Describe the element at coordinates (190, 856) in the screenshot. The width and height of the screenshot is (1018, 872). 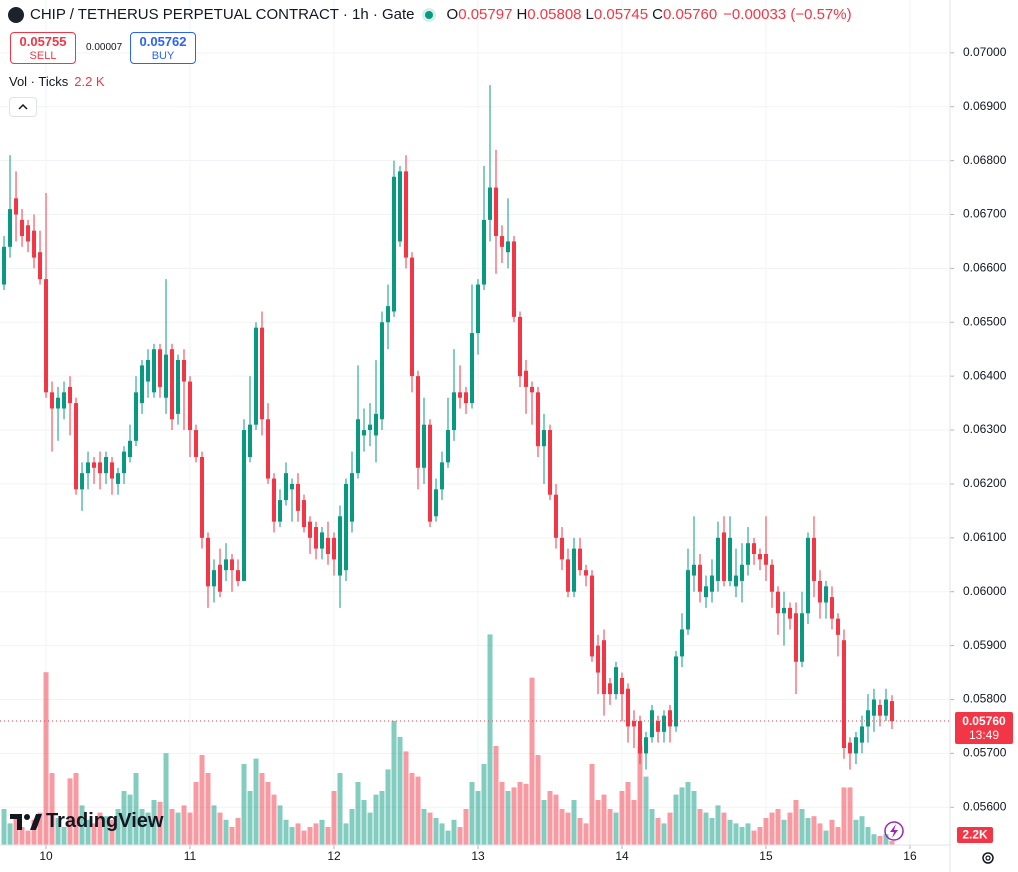
I see `x-tick-label: 11` at that location.